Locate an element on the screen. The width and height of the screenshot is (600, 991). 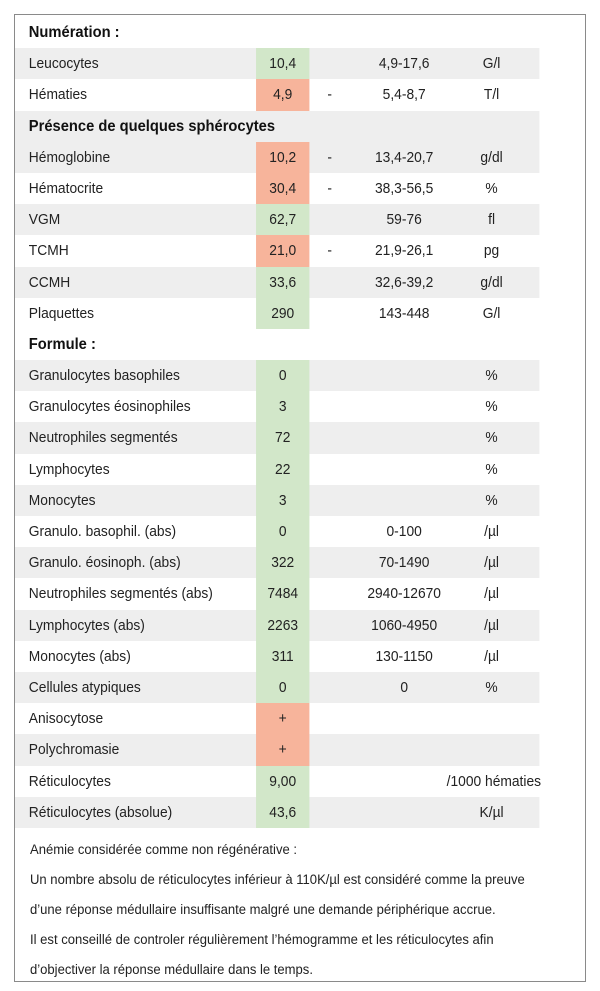
table-row: Monocytes (abs) 311 130-1150 /µl is located at coordinates (277, 656).